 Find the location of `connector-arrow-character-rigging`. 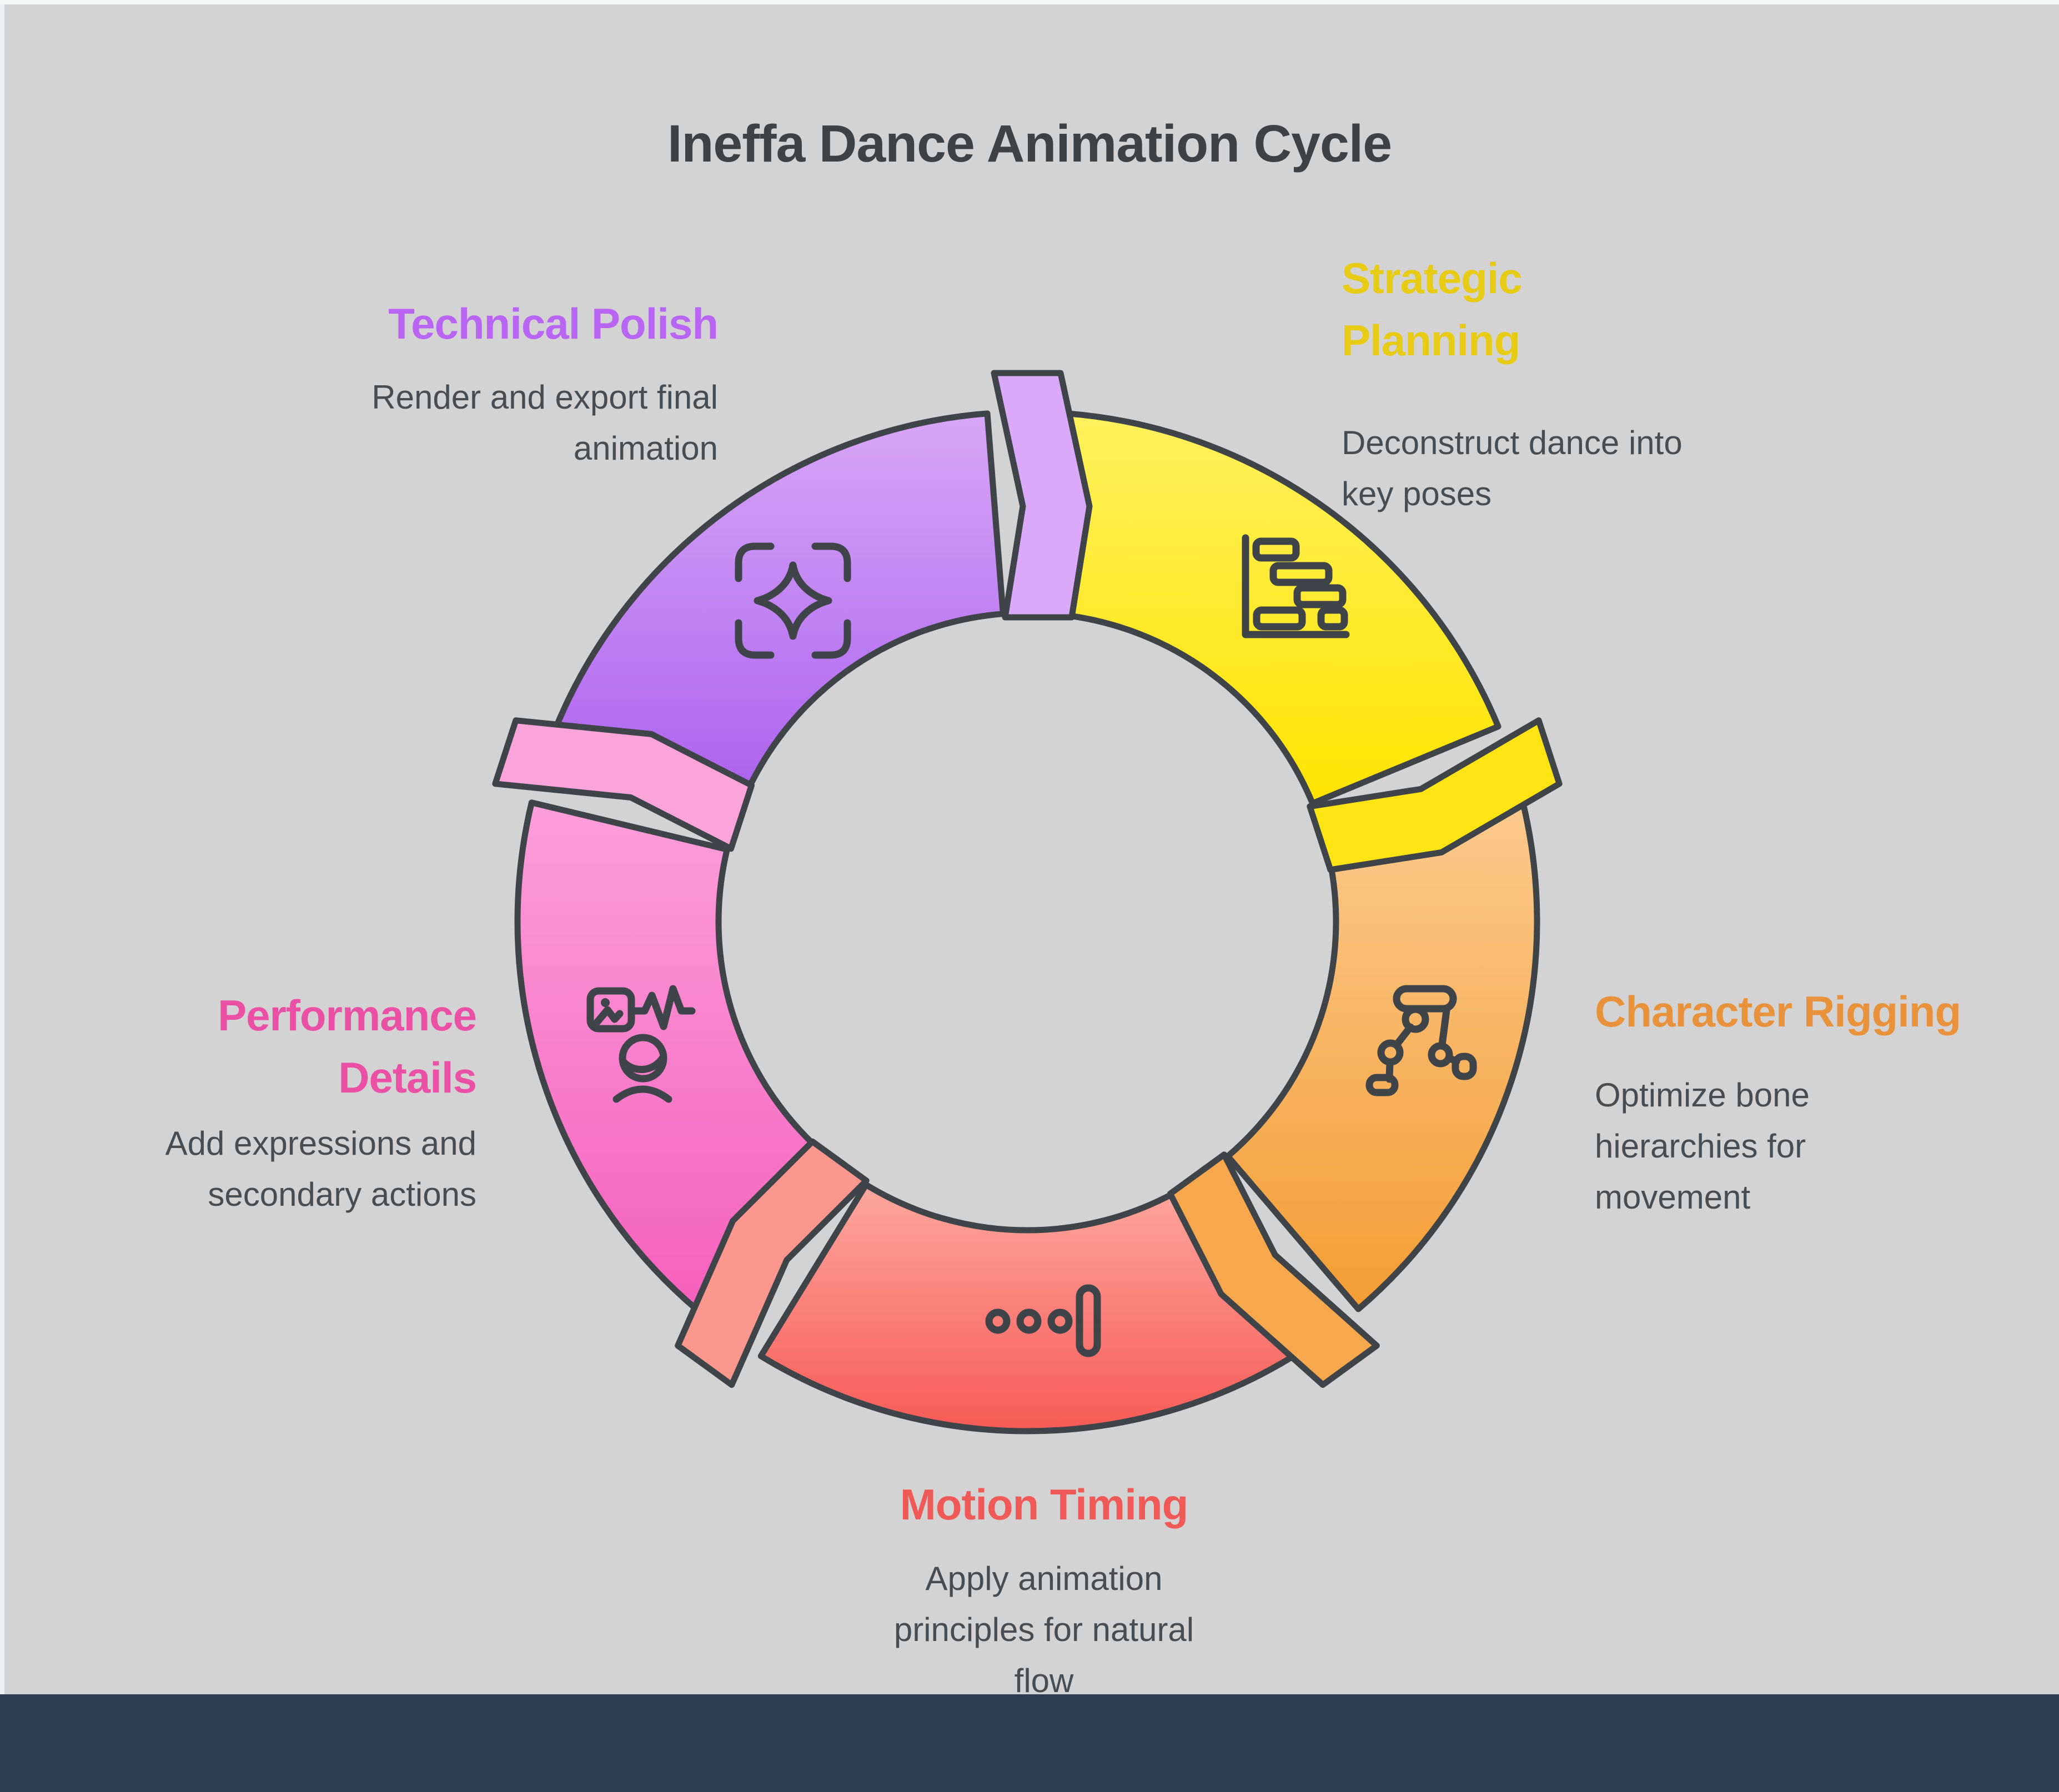

connector-arrow-character-rigging is located at coordinates (1273, 1270).